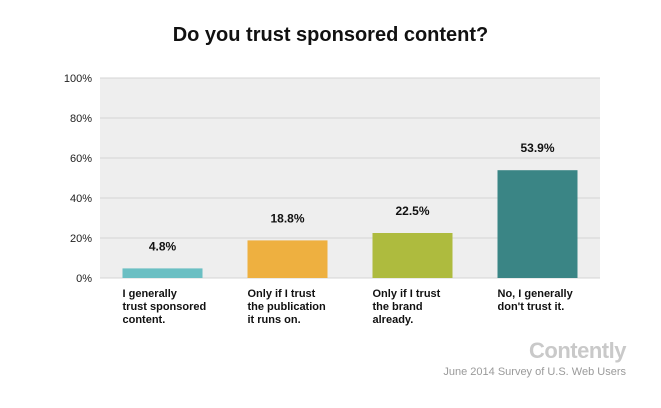 The height and width of the screenshot is (408, 661). What do you see at coordinates (412, 211) in the screenshot?
I see `data-label-3: 22.5%` at bounding box center [412, 211].